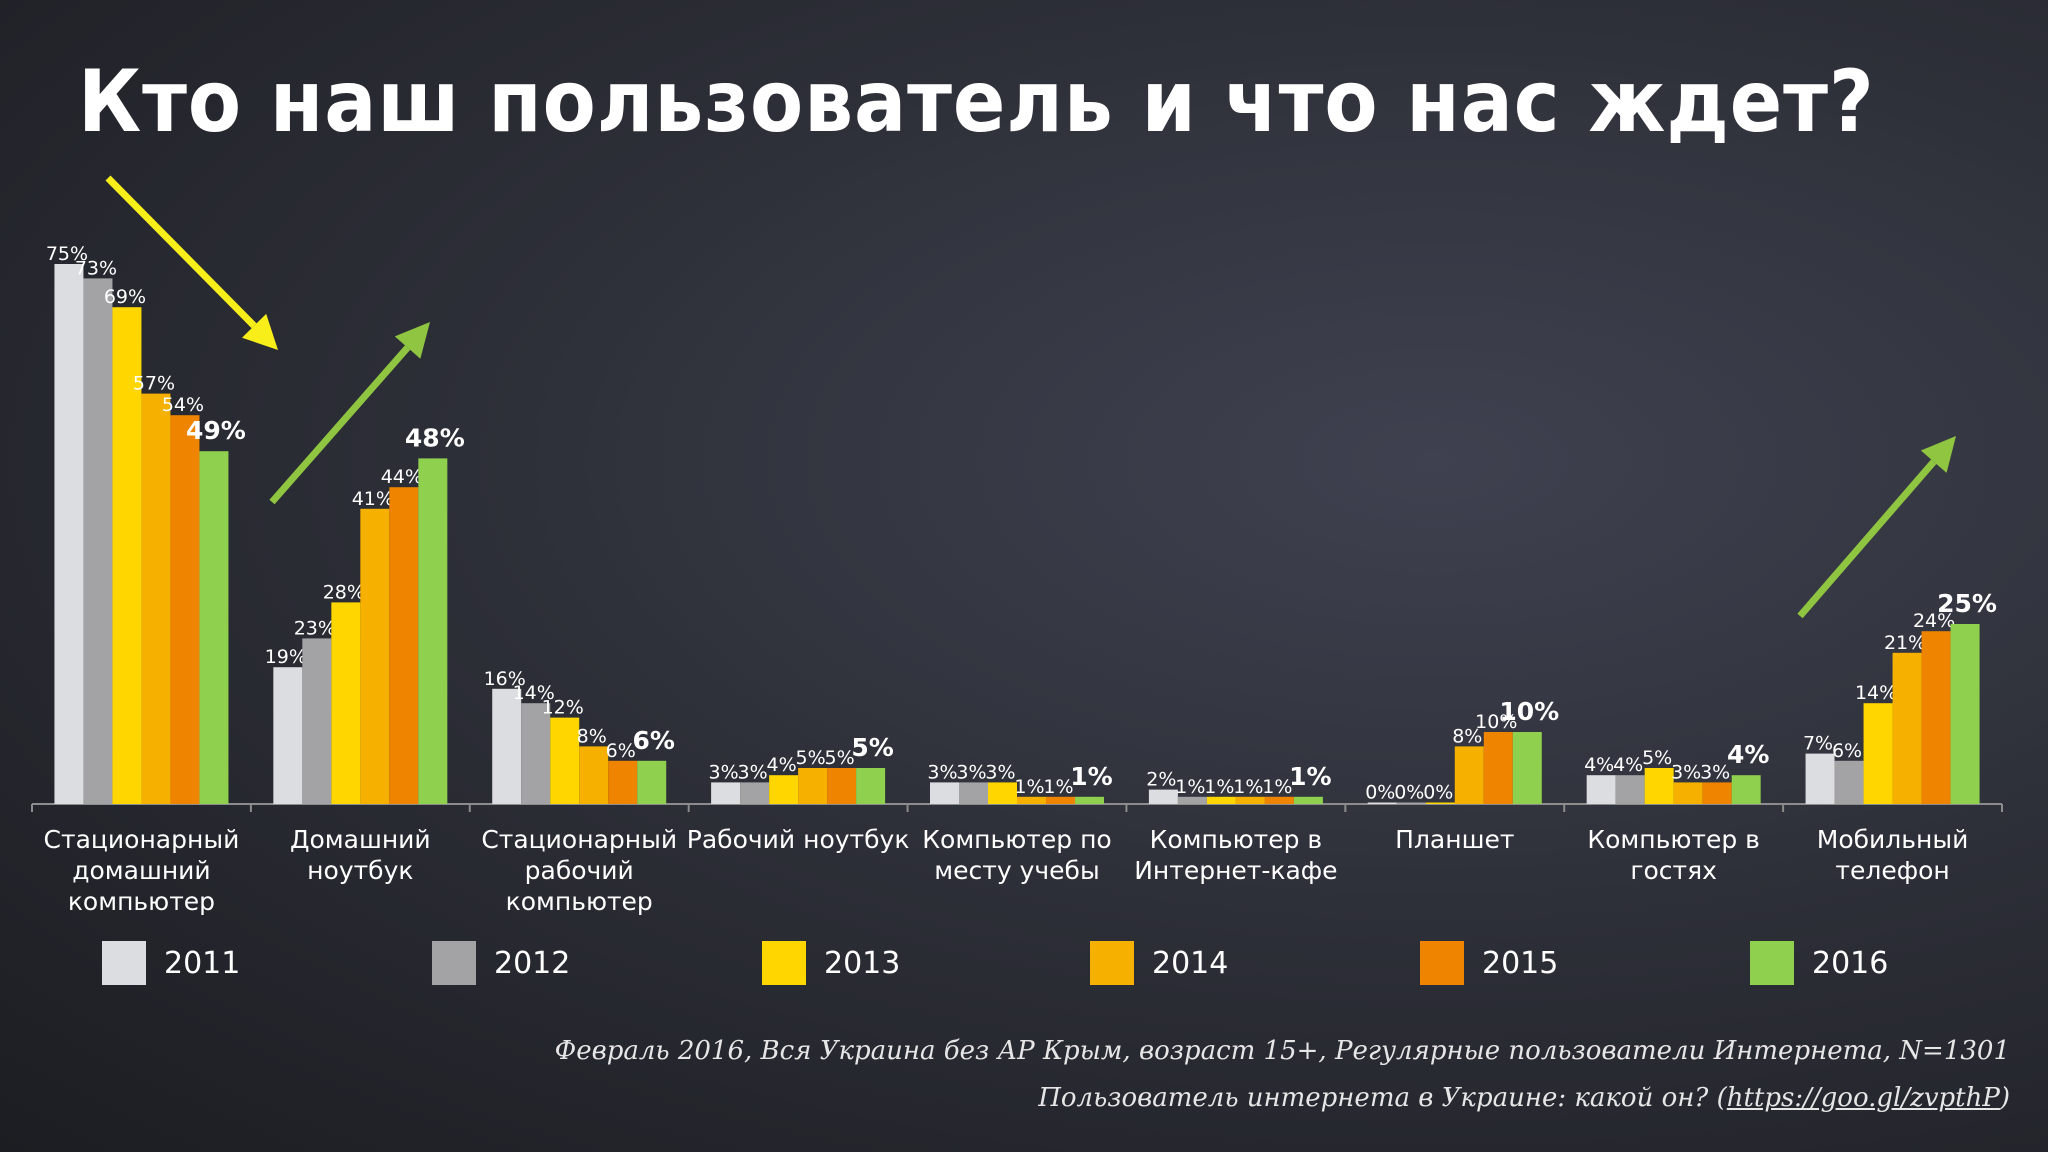 Image resolution: width=2048 pixels, height=1152 pixels. I want to click on legend-label: 2012, so click(532, 963).